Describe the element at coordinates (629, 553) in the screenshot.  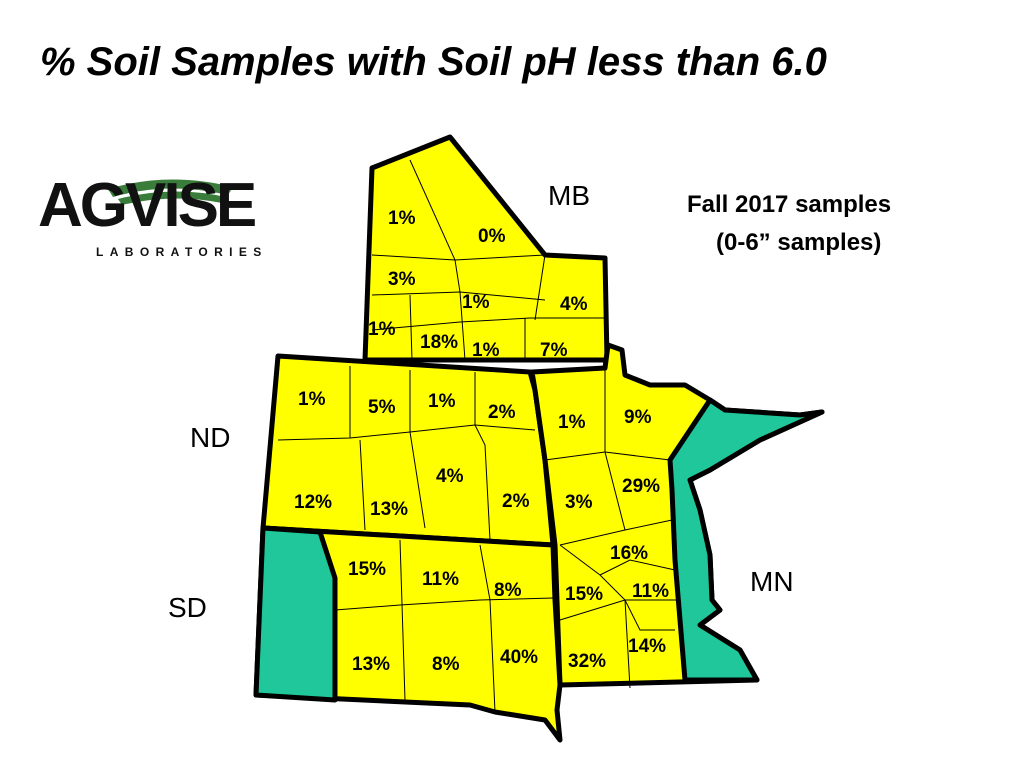
I see `region-value-label: 16%` at that location.